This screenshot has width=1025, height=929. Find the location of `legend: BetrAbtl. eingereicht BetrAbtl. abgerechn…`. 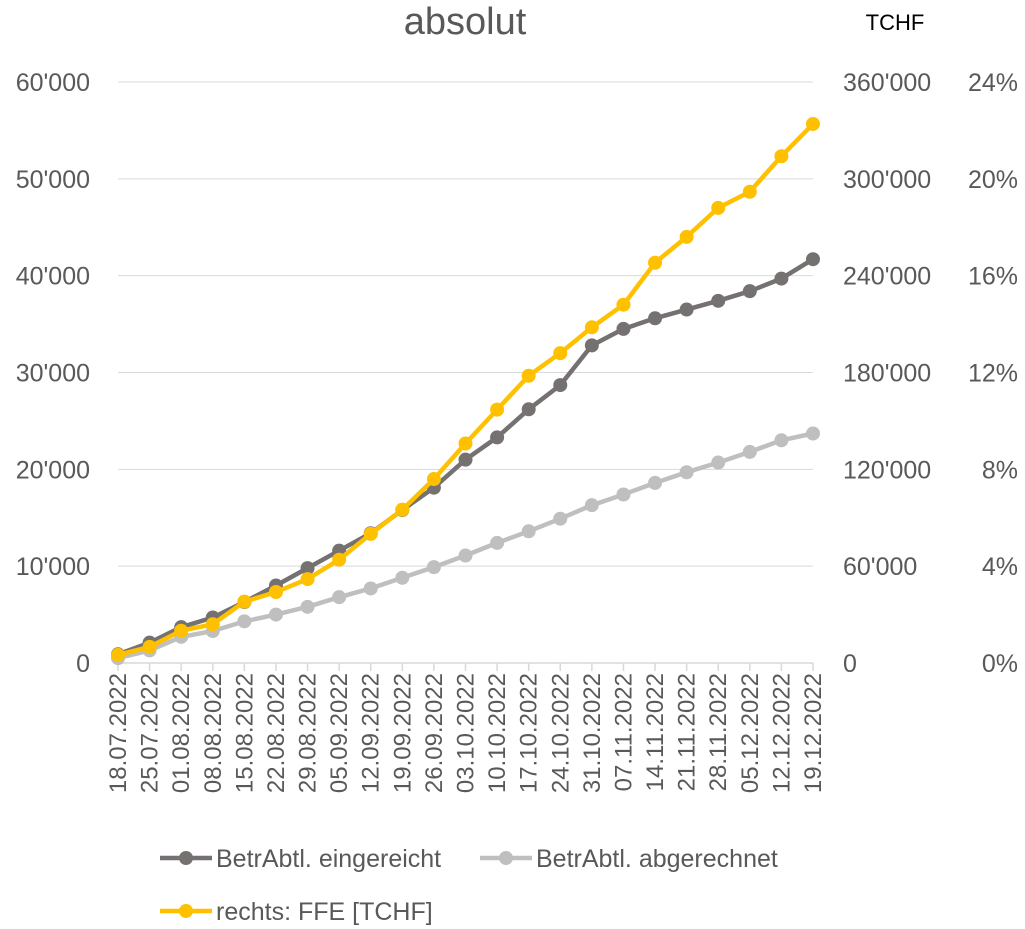

legend: BetrAbtl. eingereicht BetrAbtl. abgerechn… is located at coordinates (469, 885).